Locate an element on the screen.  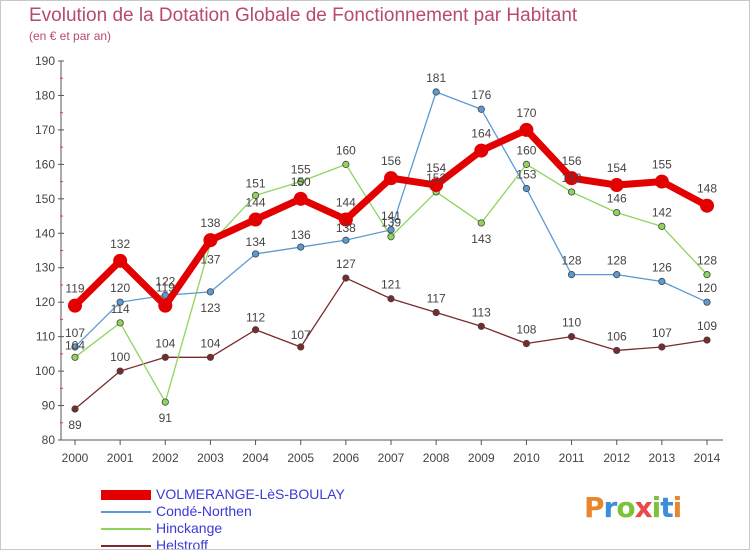
data-label: 170 is located at coordinates (526, 113).